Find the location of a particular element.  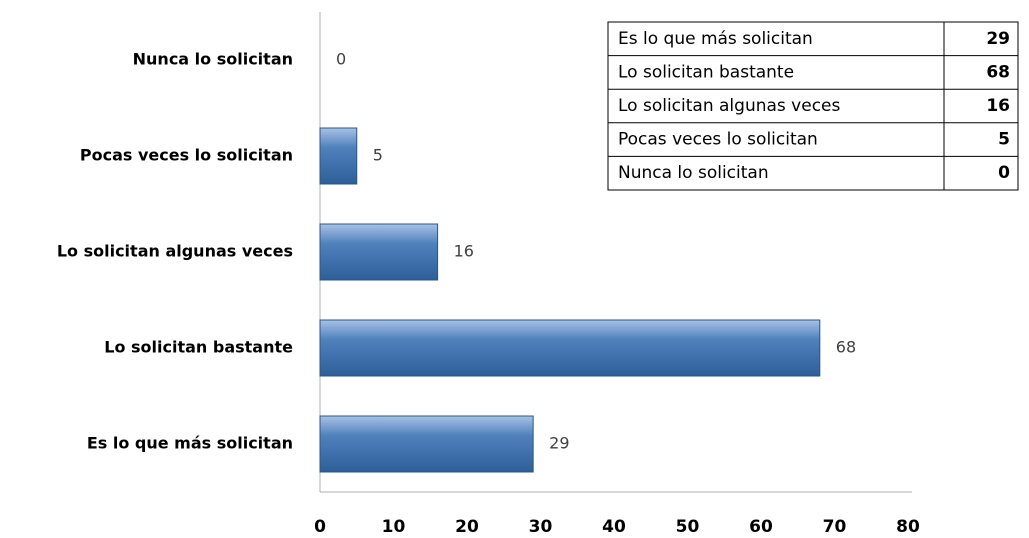

x-tick-label: 50 is located at coordinates (688, 527).